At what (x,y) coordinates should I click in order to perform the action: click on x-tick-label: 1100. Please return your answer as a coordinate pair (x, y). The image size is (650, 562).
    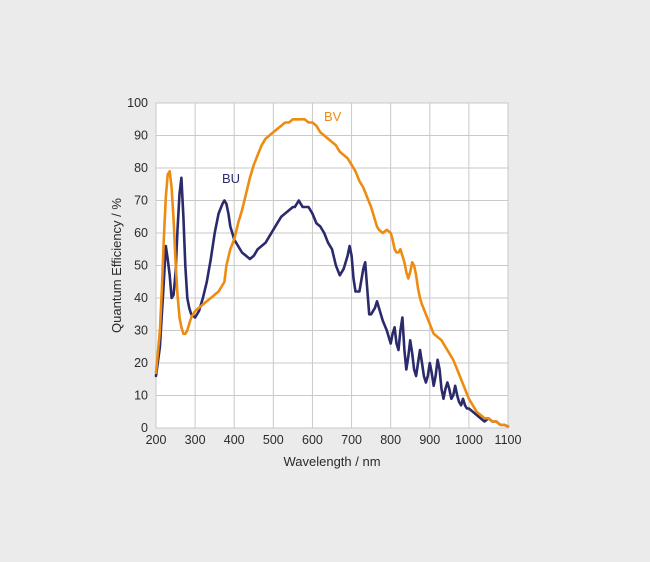
    Looking at the image, I should click on (508, 440).